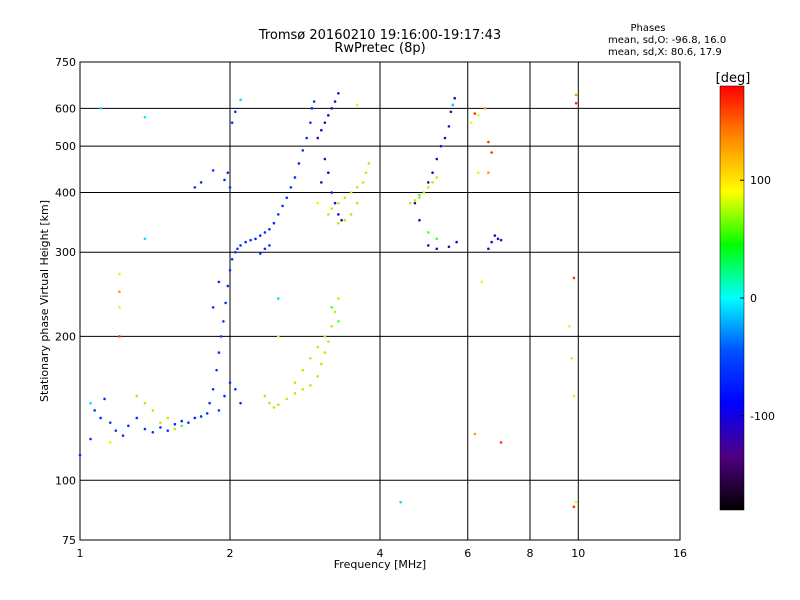 This screenshot has width=800, height=600. Describe the element at coordinates (65, 252) in the screenshot. I see `y-tick-label: 300` at that location.